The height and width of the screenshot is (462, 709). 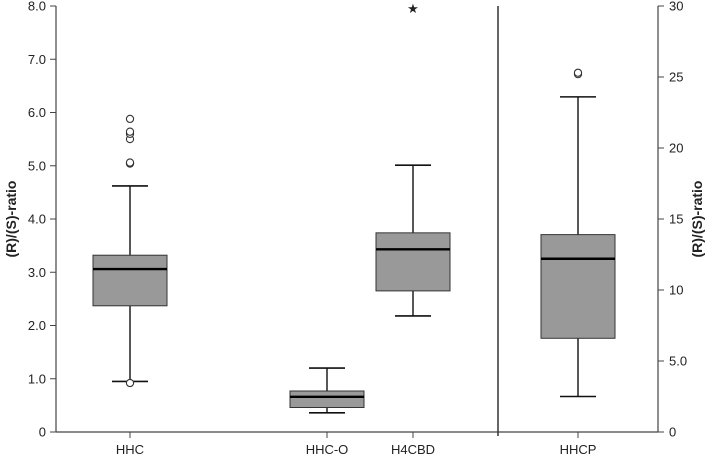 What do you see at coordinates (37, 59) in the screenshot?
I see `y-tick-label: 7.0` at bounding box center [37, 59].